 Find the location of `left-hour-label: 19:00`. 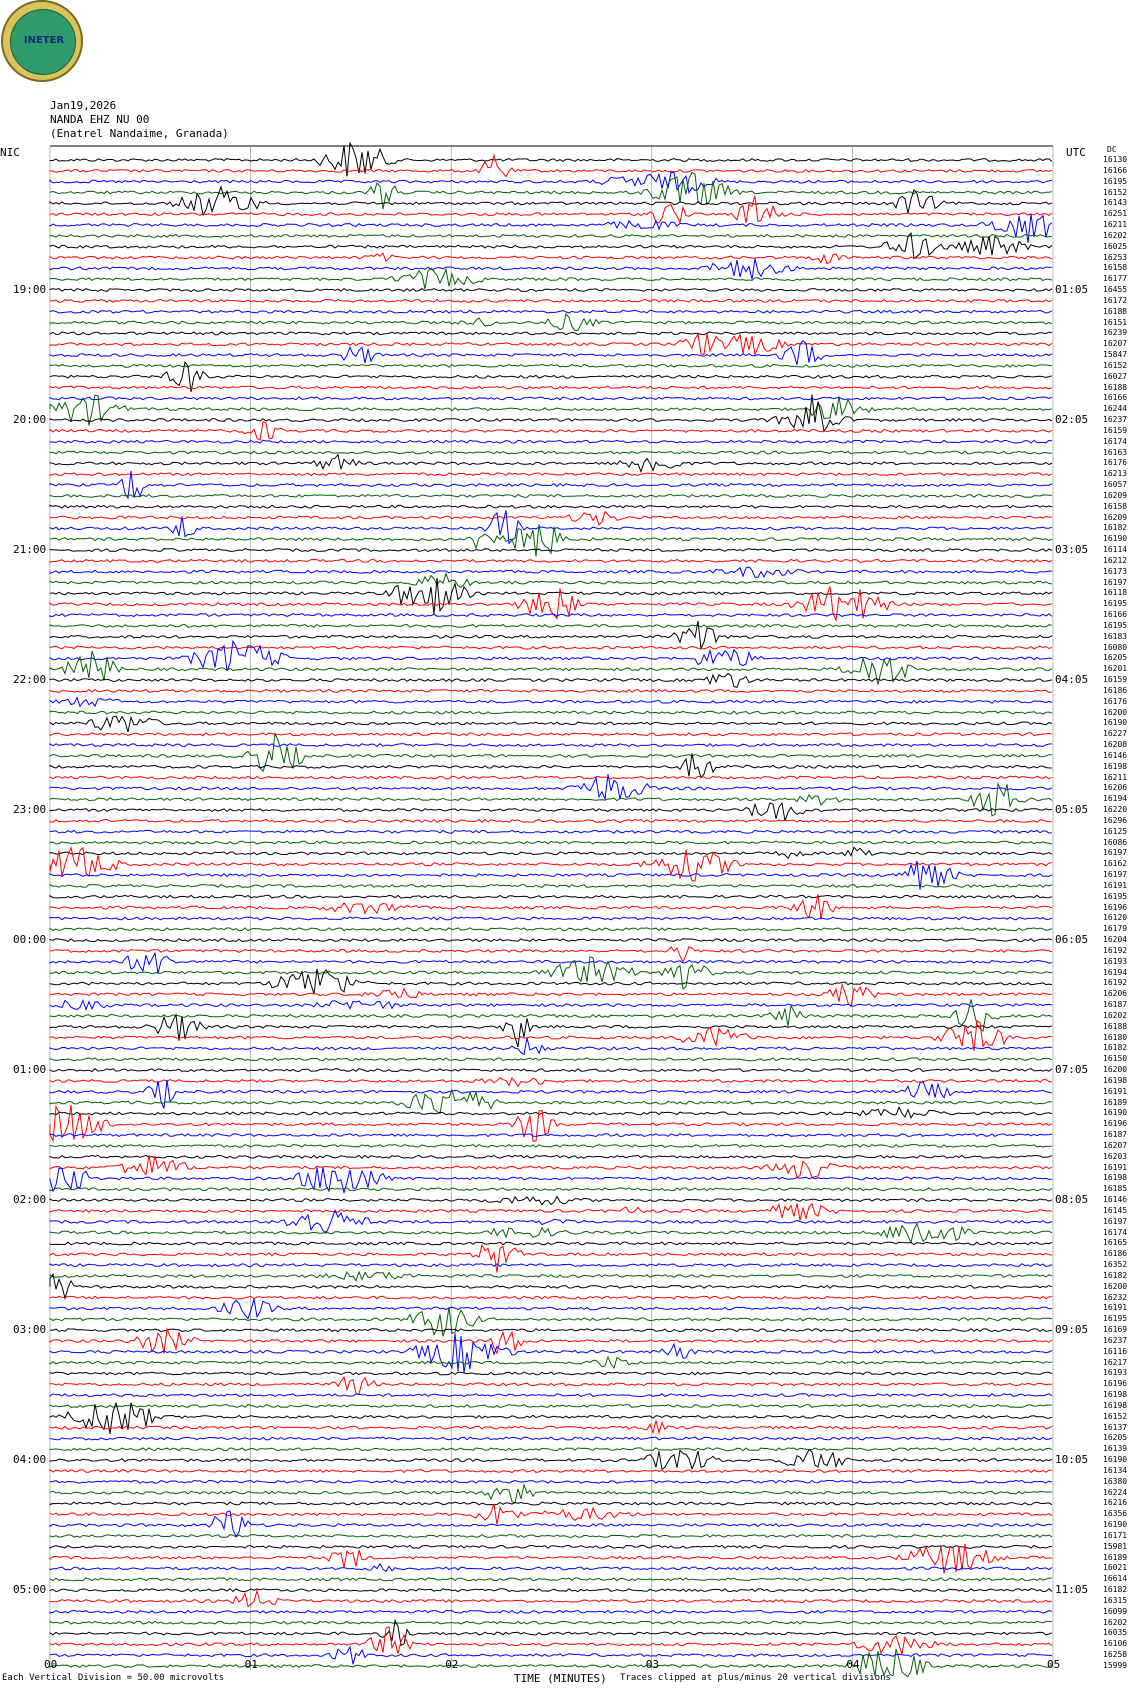

left-hour-label: 19:00 is located at coordinates (30, 289).